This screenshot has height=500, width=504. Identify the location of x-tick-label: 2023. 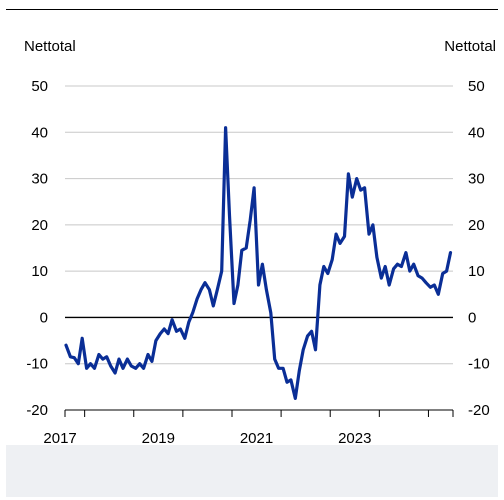
(354, 438).